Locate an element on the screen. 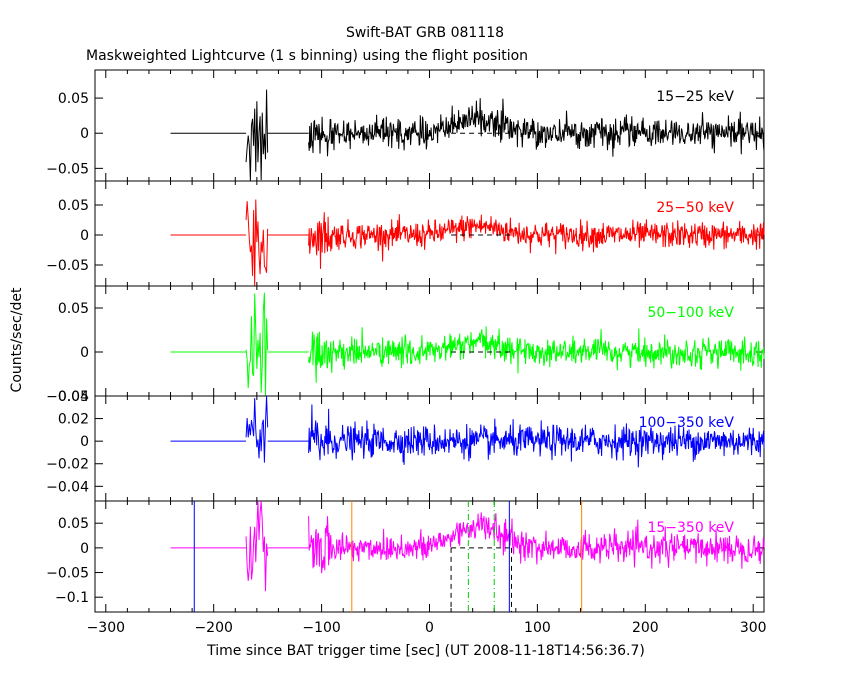 The height and width of the screenshot is (680, 850). y-tick-label: 0.02 is located at coordinates (73, 420).